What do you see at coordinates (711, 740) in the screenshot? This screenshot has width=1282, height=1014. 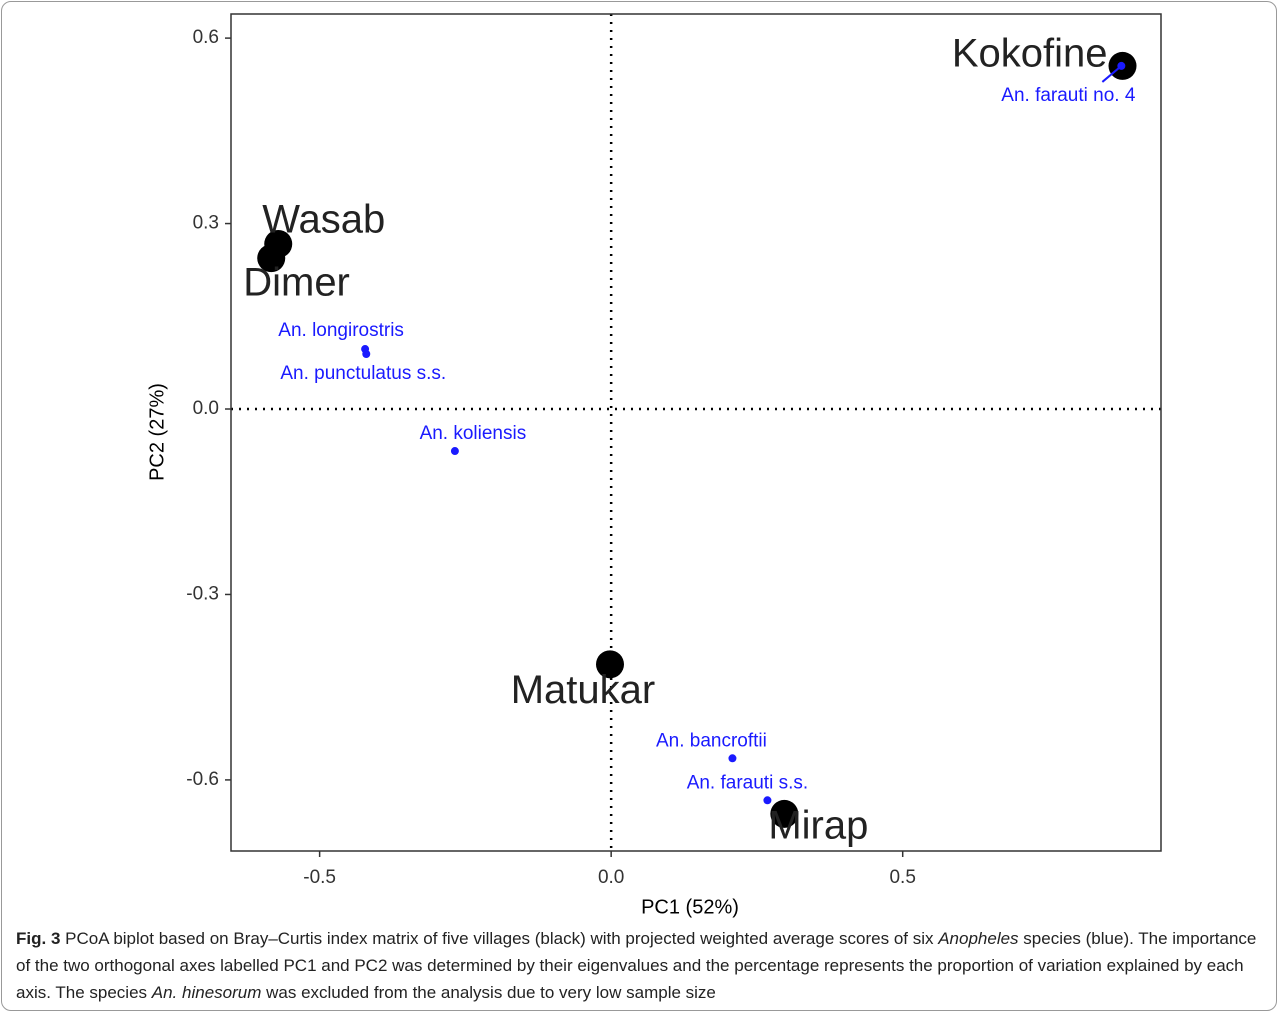 I see `species-label: An. bancroftii` at bounding box center [711, 740].